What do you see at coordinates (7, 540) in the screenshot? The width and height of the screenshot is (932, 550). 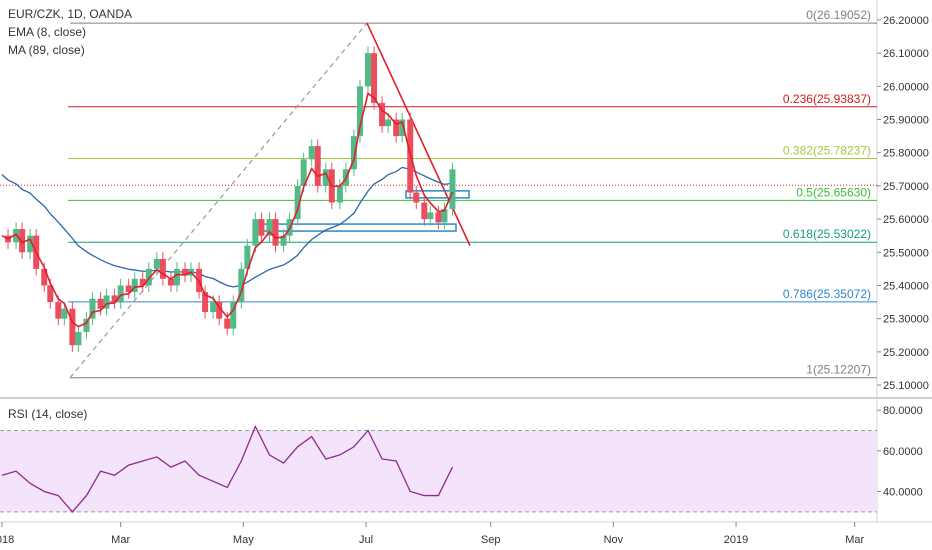 I see `x-tick-label: 2018` at bounding box center [7, 540].